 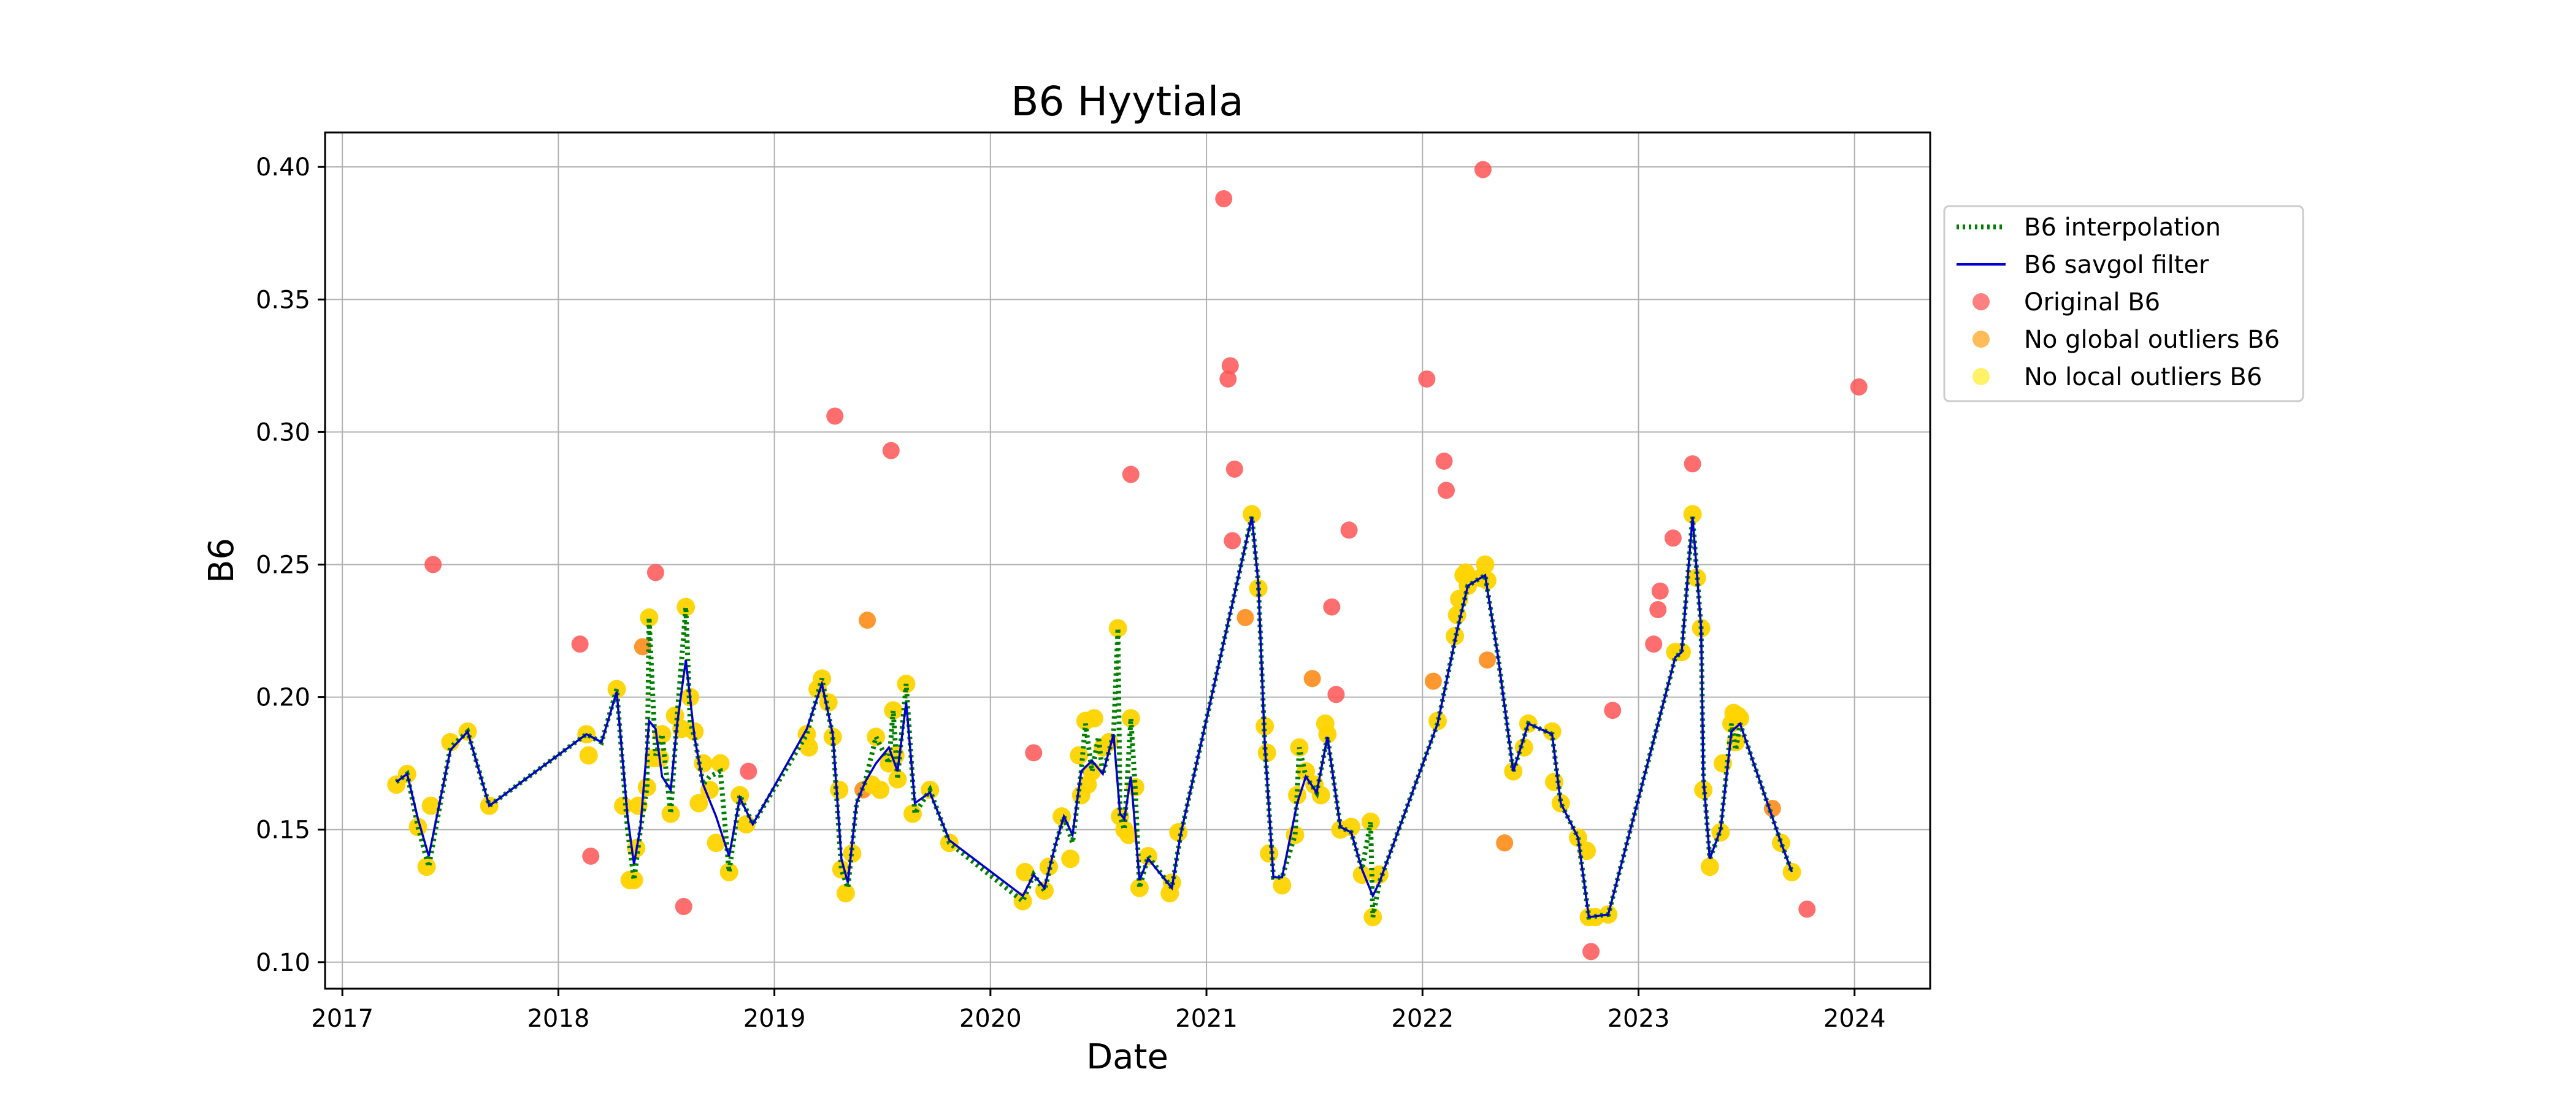 What do you see at coordinates (2122, 227) in the screenshot?
I see `legend-label: B6 interpolation` at bounding box center [2122, 227].